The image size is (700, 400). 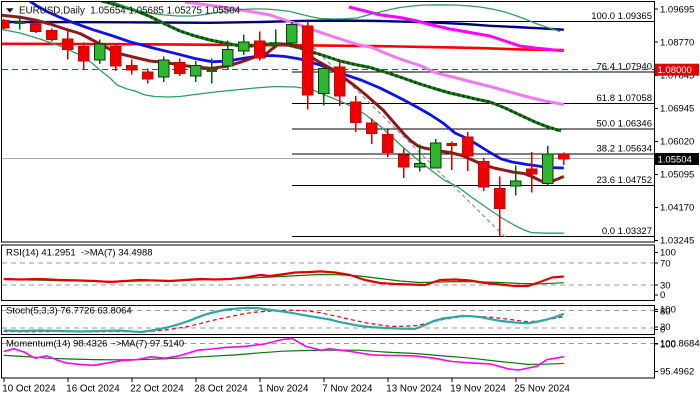 I want to click on svg-text: 80, so click(x=665, y=312).